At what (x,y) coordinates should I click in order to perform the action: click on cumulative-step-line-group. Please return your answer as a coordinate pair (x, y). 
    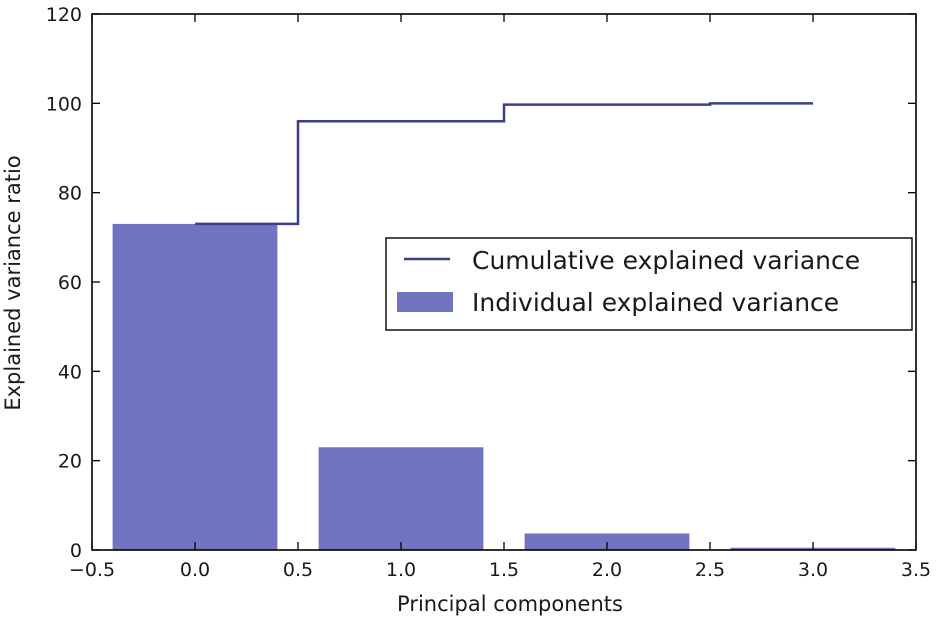
    Looking at the image, I should click on (504, 164).